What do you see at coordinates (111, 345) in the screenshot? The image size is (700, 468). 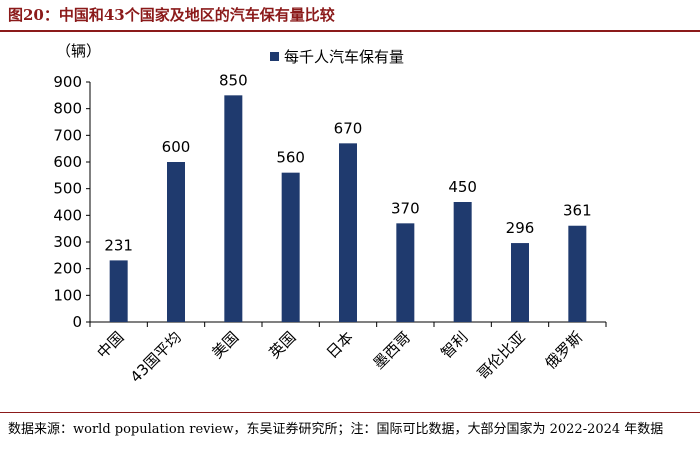 I see `x-tick-label: 中国` at bounding box center [111, 345].